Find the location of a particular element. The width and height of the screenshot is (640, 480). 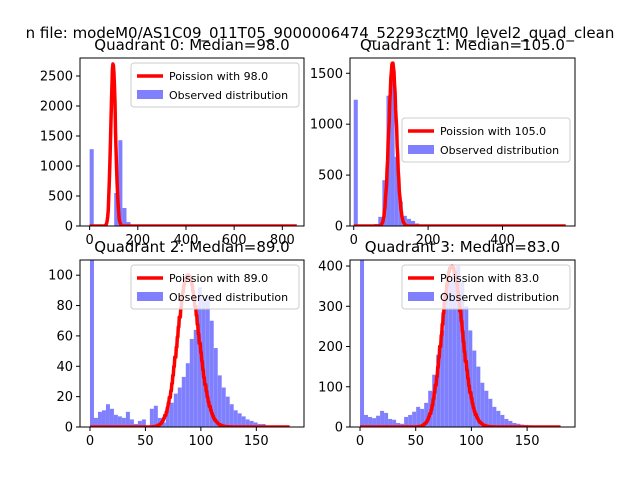

quadrant-3-legend-poisson-label: Poission with 83.0 is located at coordinates (489, 278).